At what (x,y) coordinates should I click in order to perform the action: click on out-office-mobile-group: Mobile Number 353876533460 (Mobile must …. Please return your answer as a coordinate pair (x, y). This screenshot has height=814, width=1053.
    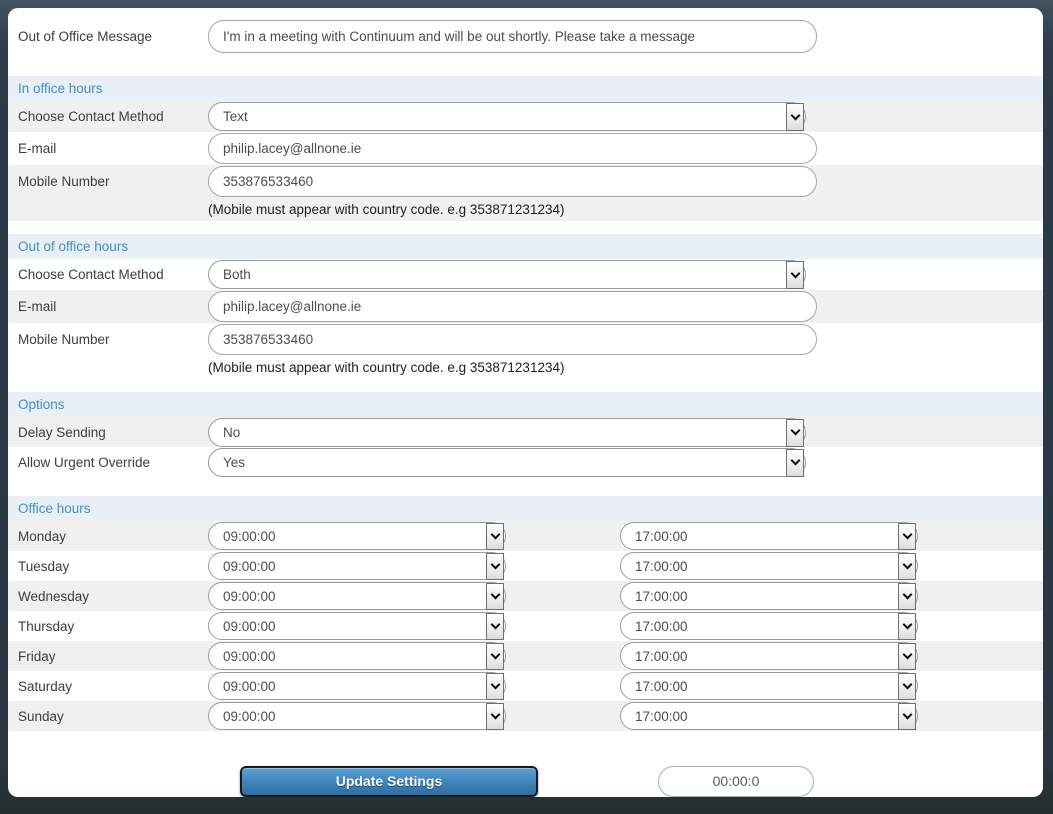
    Looking at the image, I should click on (525, 351).